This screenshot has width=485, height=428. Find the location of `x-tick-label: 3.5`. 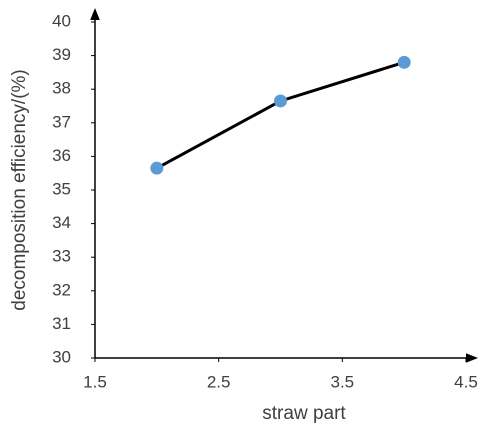

x-tick-label: 3.5 is located at coordinates (343, 381).